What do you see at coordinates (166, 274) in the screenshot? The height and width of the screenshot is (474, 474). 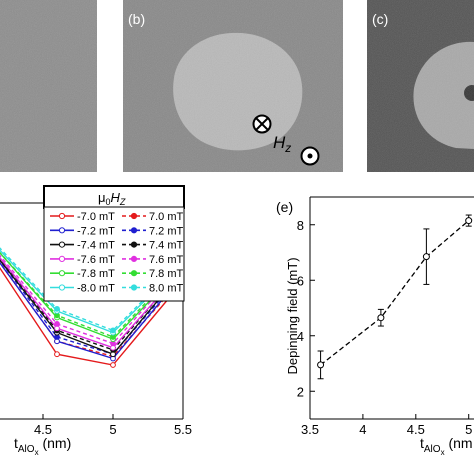 I see `legend-label: 7.8 mT` at bounding box center [166, 274].